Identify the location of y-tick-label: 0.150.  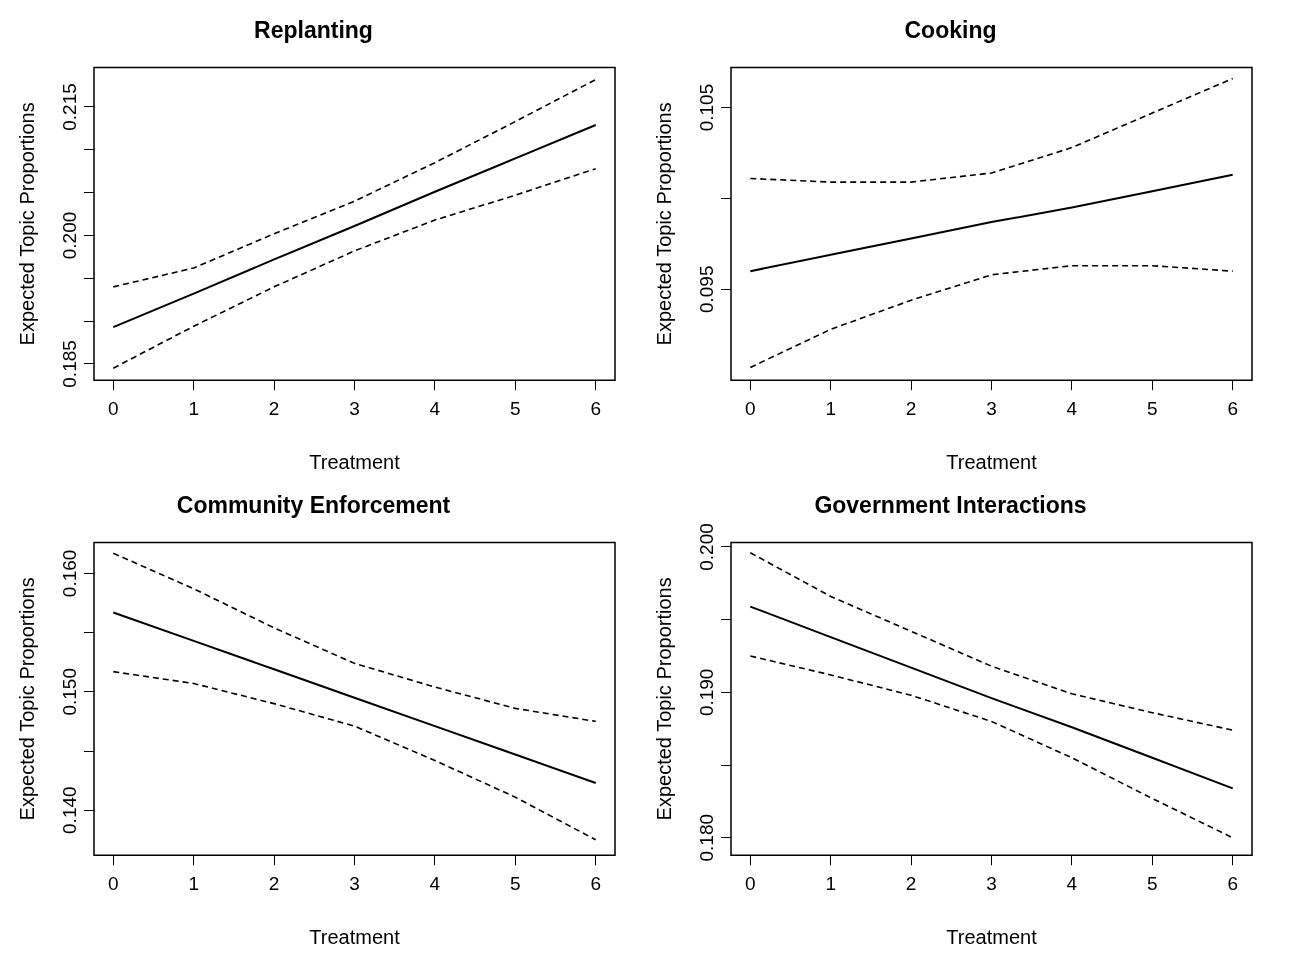
(69, 692).